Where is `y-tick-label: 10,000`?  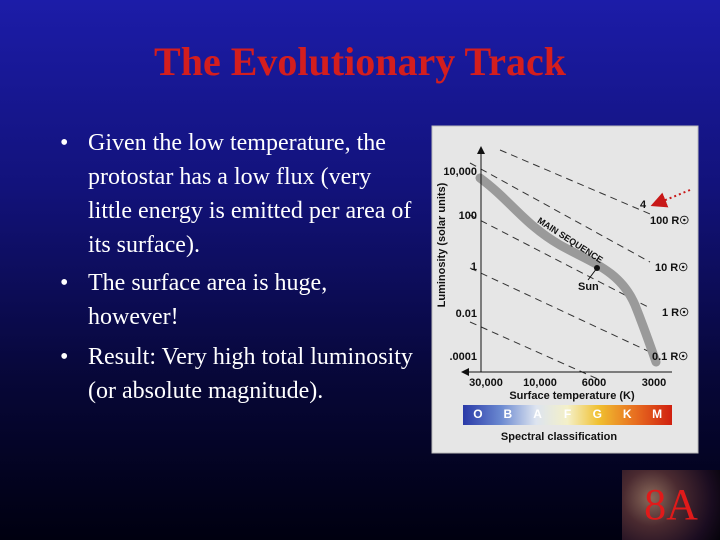 y-tick-label: 10,000 is located at coordinates (460, 172).